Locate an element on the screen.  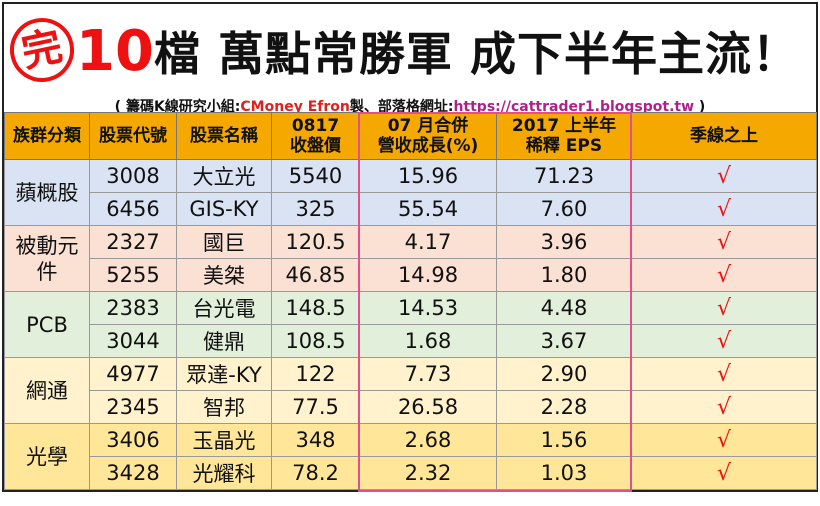
header-text: 股票代號 is located at coordinates (133, 136).